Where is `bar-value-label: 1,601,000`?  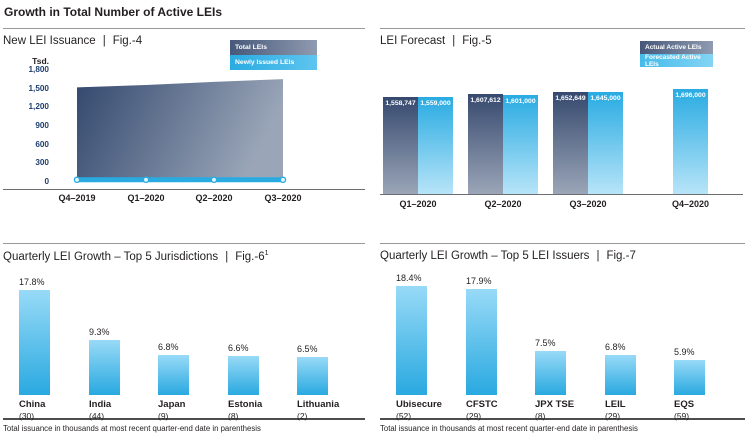
bar-value-label: 1,601,000 is located at coordinates (520, 101).